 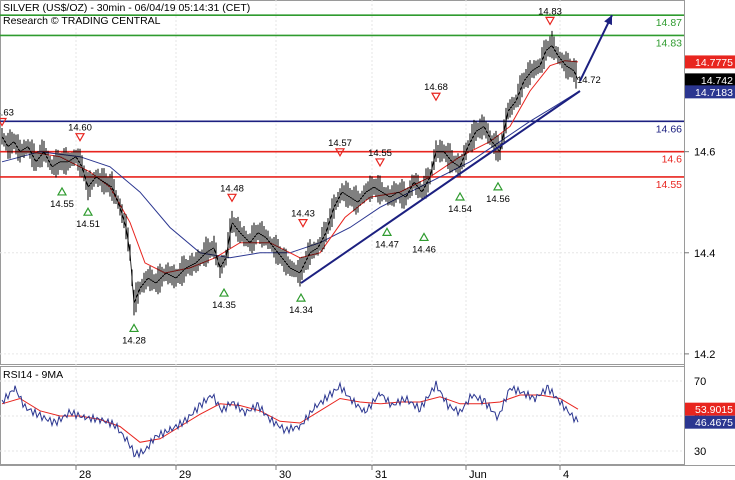 What do you see at coordinates (700, 382) in the screenshot?
I see `rsi-tick-label: 70` at bounding box center [700, 382].